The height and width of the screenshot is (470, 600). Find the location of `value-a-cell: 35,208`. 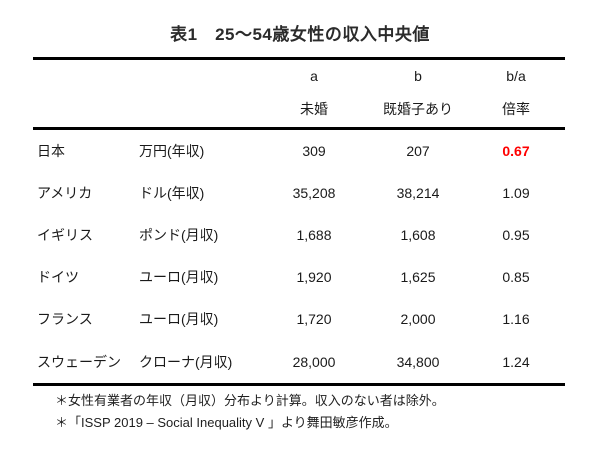

value-a-cell: 35,208 is located at coordinates (314, 193).